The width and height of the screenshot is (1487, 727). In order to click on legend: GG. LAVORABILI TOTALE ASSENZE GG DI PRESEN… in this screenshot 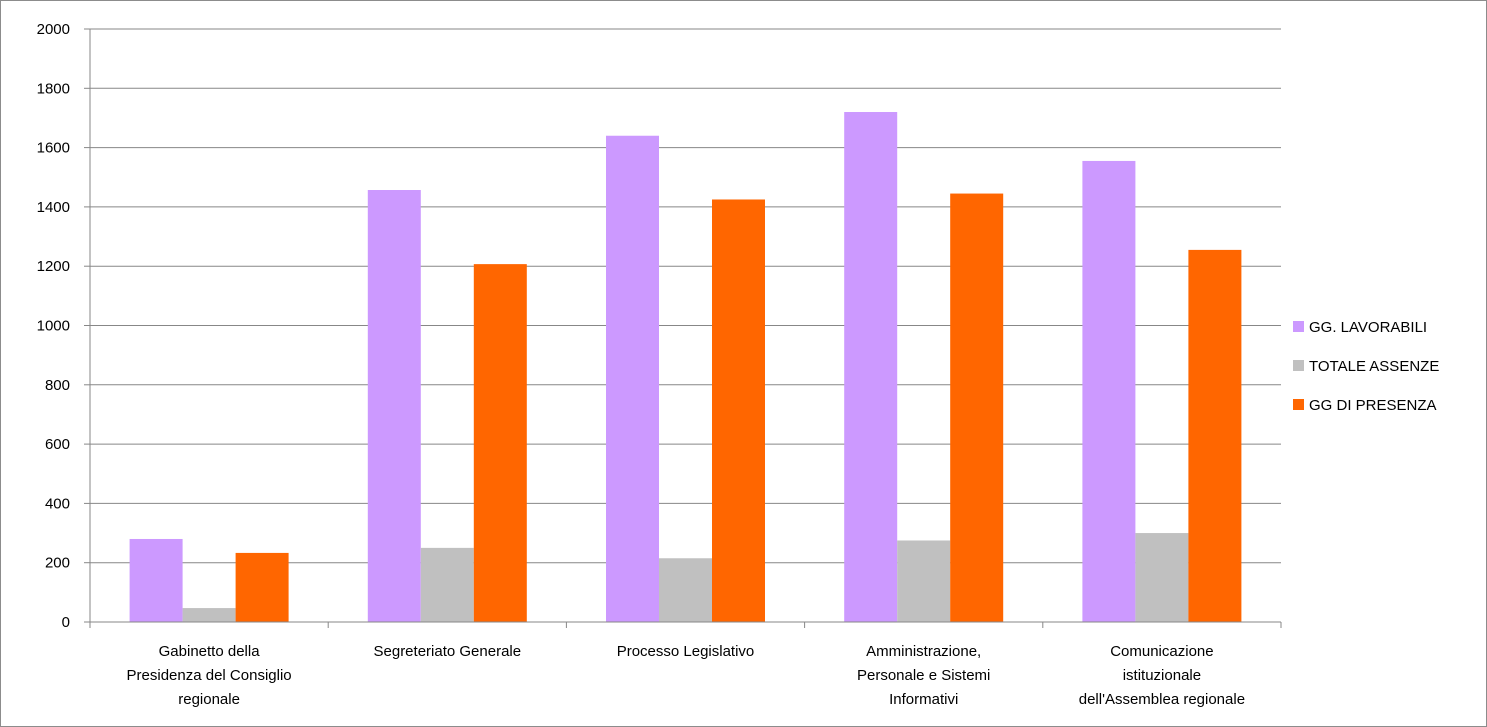, I will do `click(1366, 366)`.